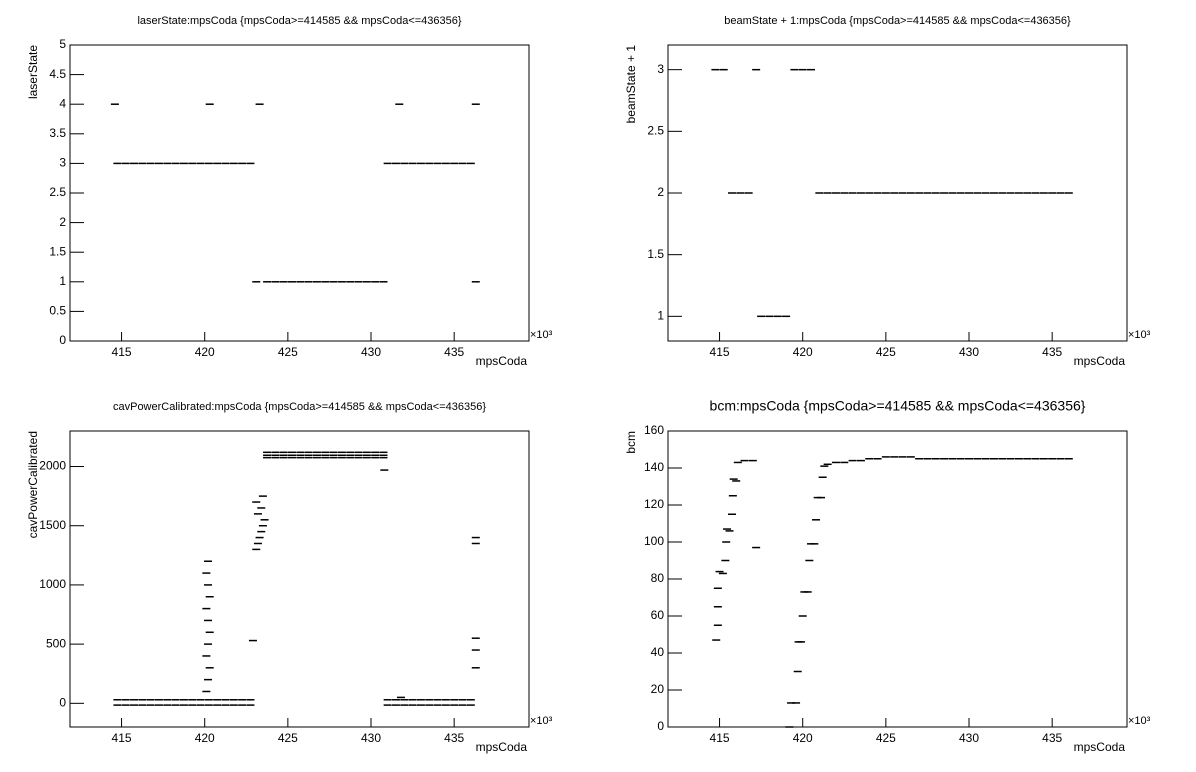 Image resolution: width=1196 pixels, height=772 pixels. What do you see at coordinates (969, 352) in the screenshot?
I see `x-tick-label: 430` at bounding box center [969, 352].